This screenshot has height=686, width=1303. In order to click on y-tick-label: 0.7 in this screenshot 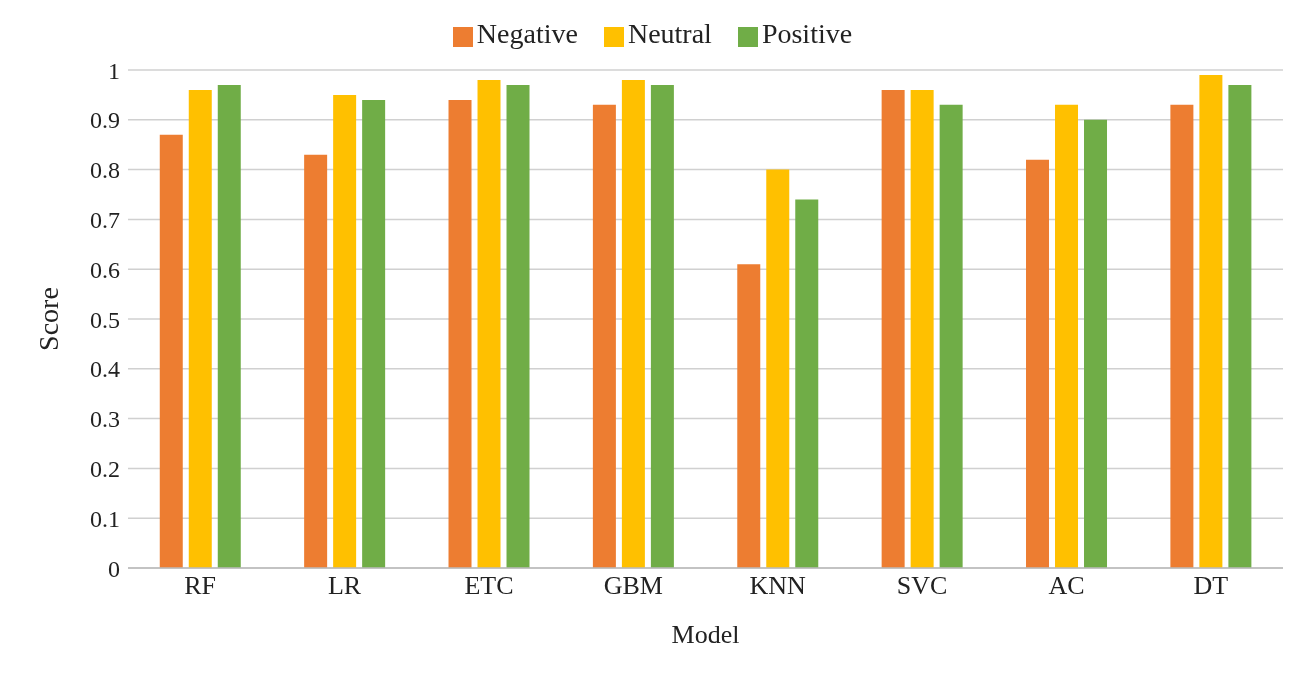, I will do `click(105, 219)`.